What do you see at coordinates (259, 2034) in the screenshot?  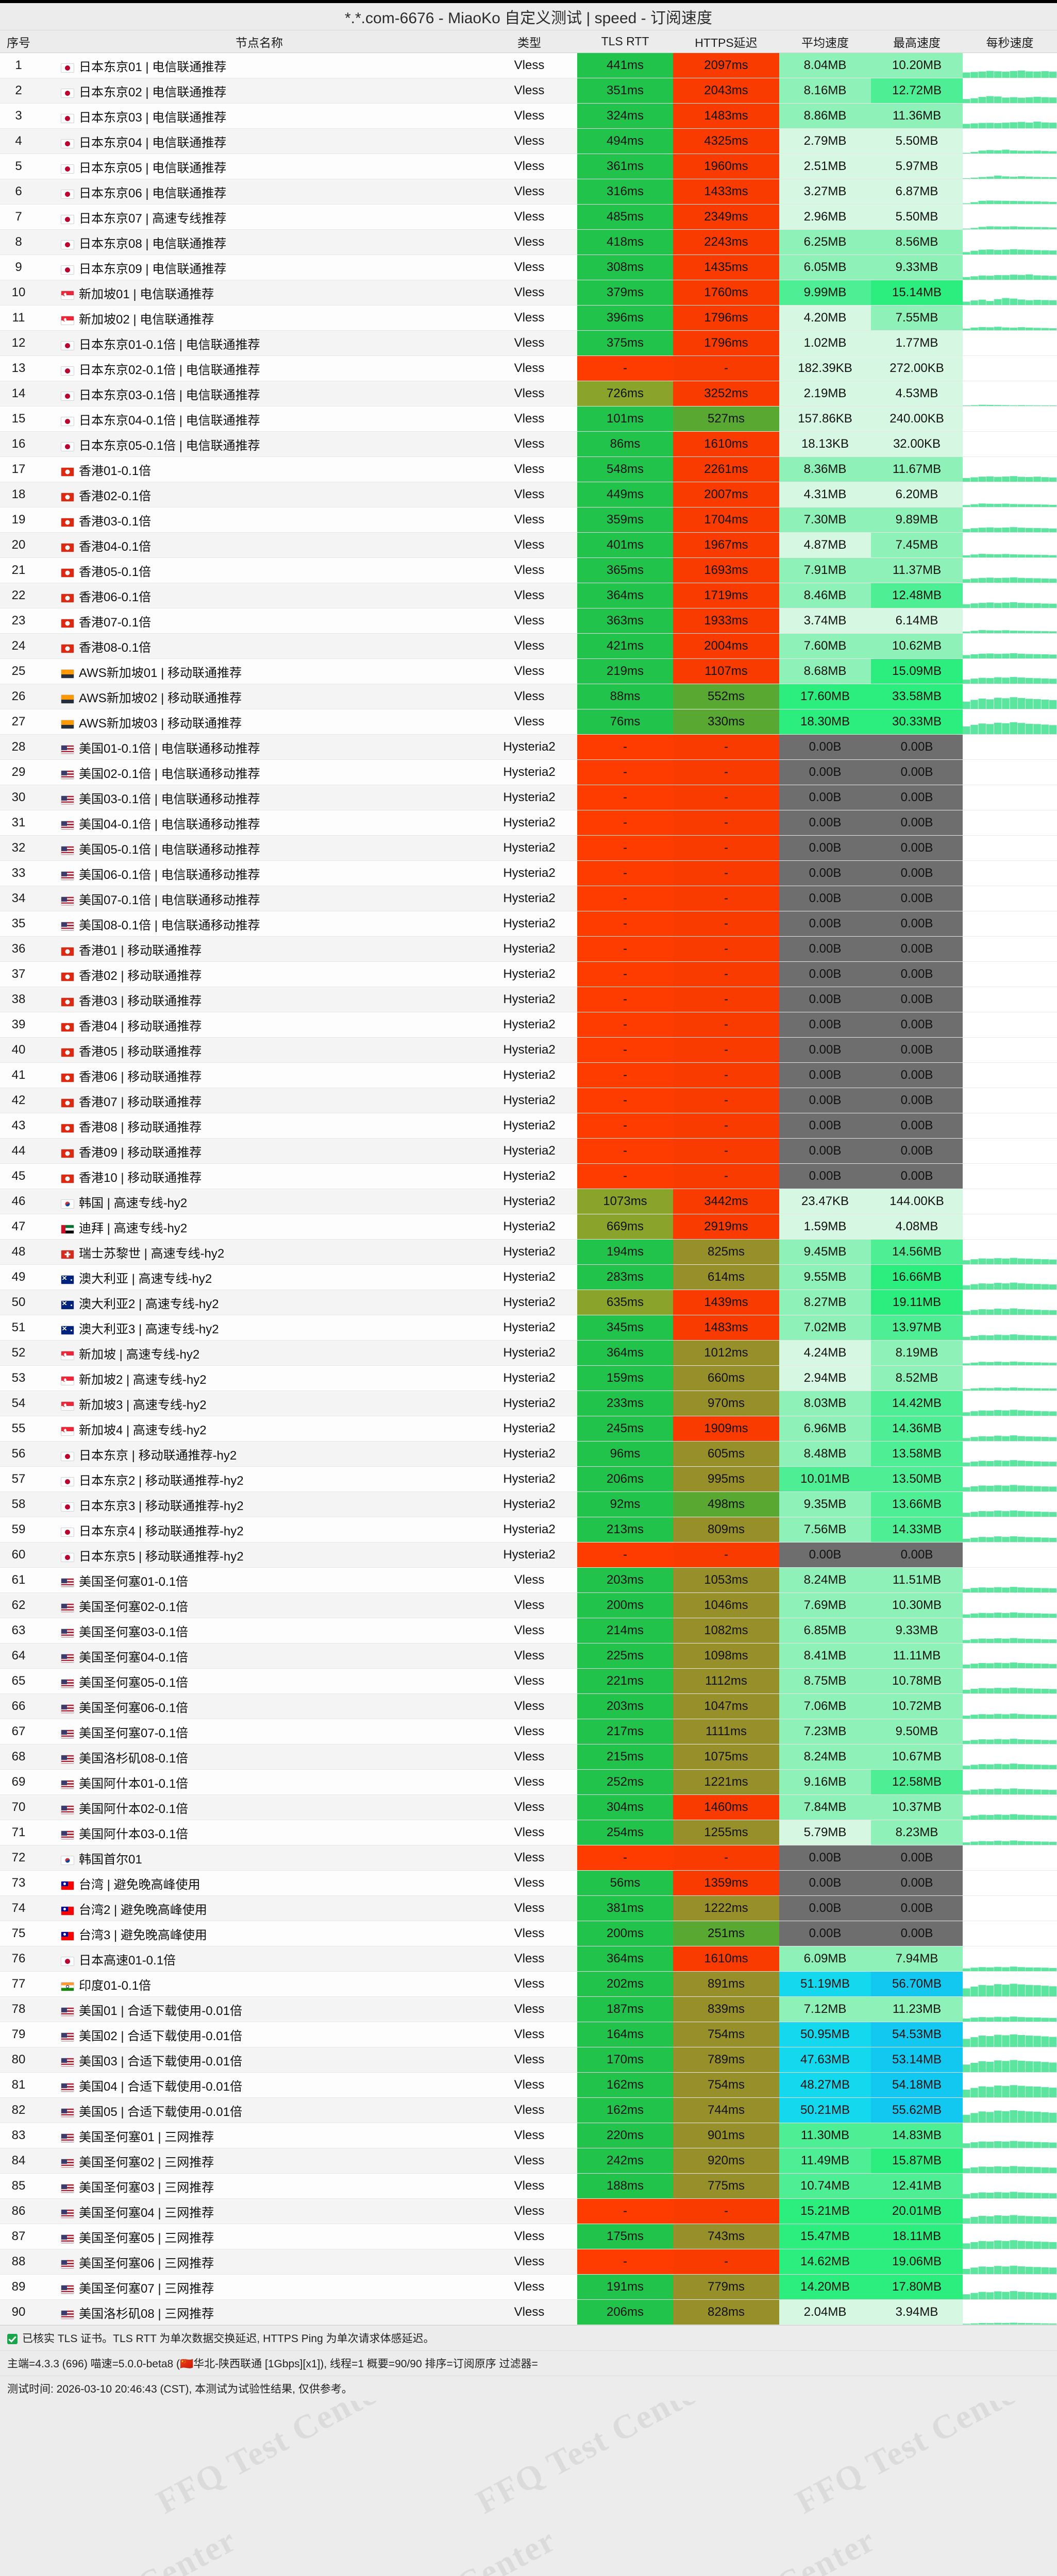 I see `node-name-cell: 美国02 | 合适下载使用-0.01倍` at bounding box center [259, 2034].